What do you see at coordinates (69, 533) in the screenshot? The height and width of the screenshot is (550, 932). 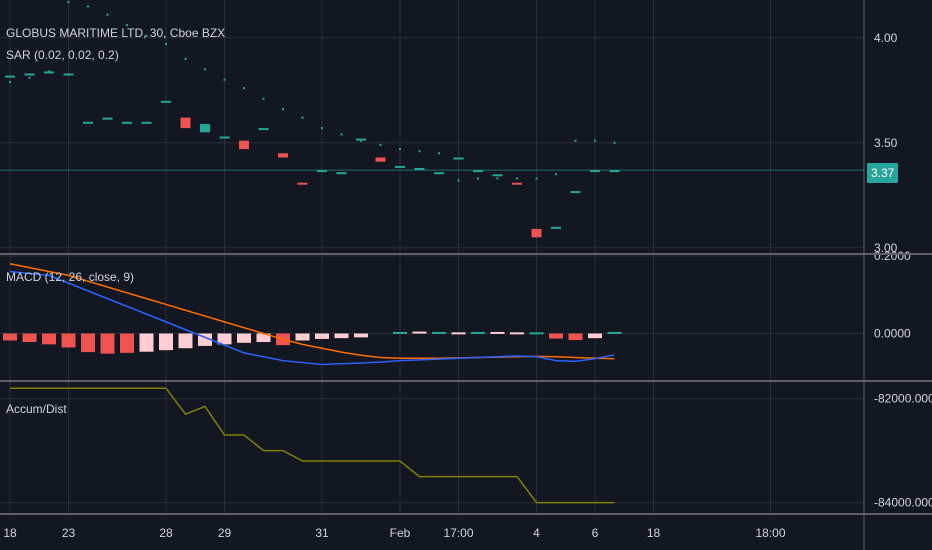 I see `x-tick-label-1: 23` at bounding box center [69, 533].